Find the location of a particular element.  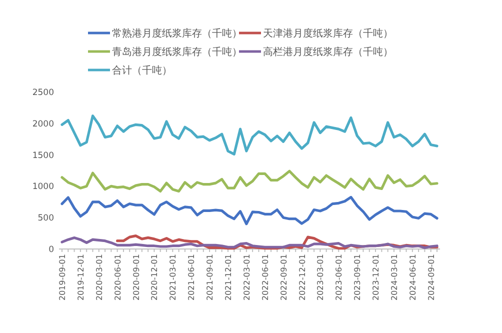

x-tick-label: 2024-09-01 is located at coordinates (431, 277).